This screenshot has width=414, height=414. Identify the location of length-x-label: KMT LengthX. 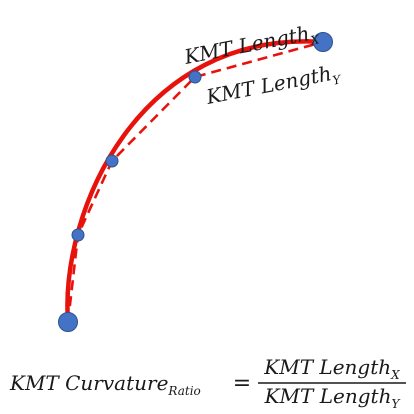
(250, 45).